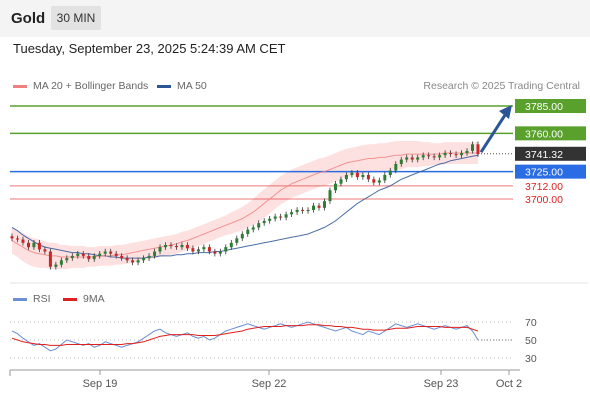 The width and height of the screenshot is (590, 400). Describe the element at coordinates (84, 299) in the screenshot. I see `legend-9ma: 9MA` at that location.